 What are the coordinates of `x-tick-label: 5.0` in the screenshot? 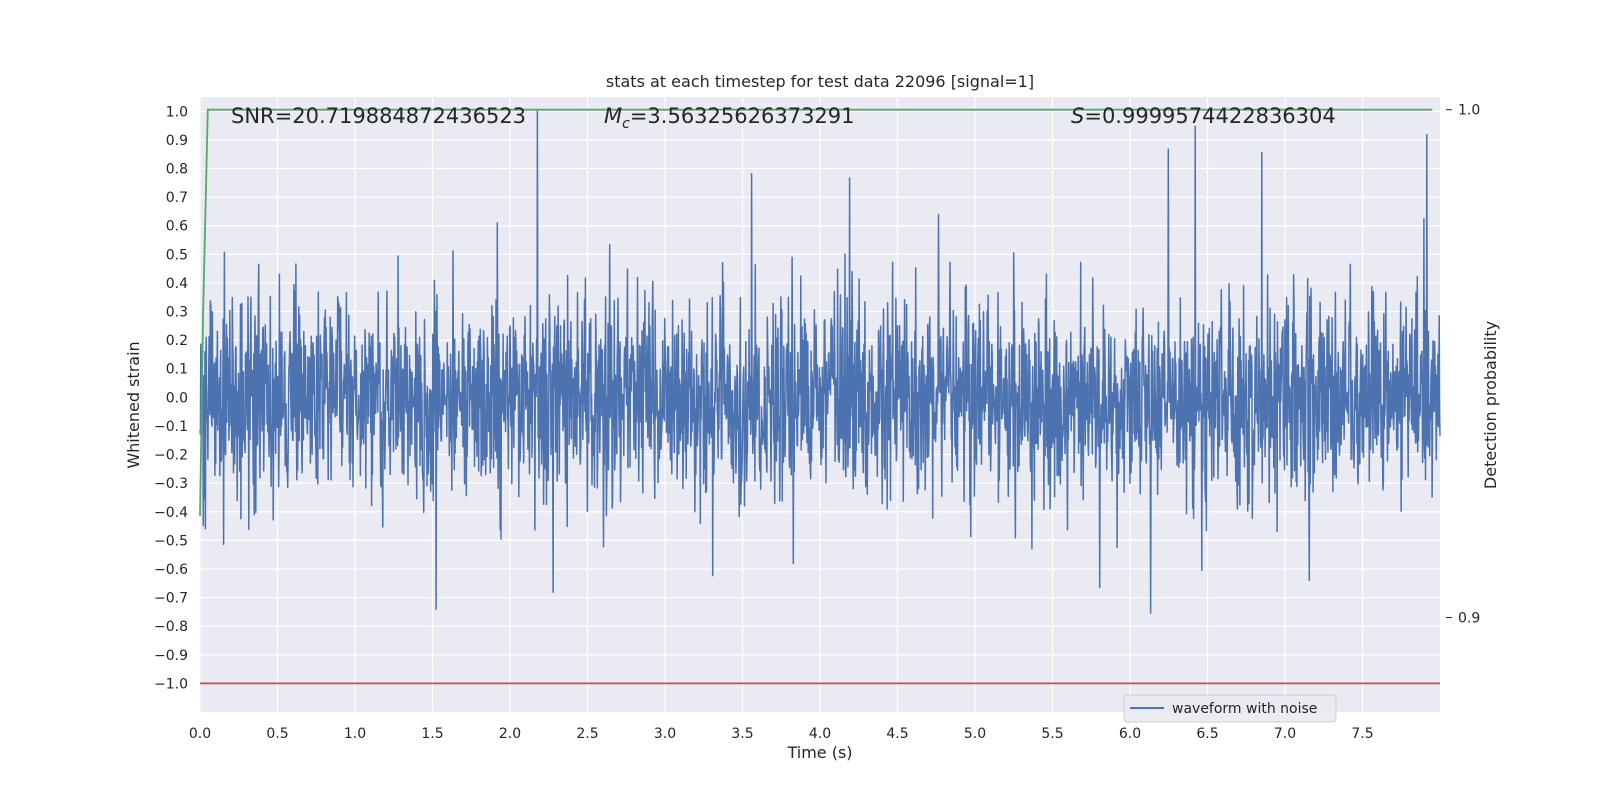 It's located at (975, 734).